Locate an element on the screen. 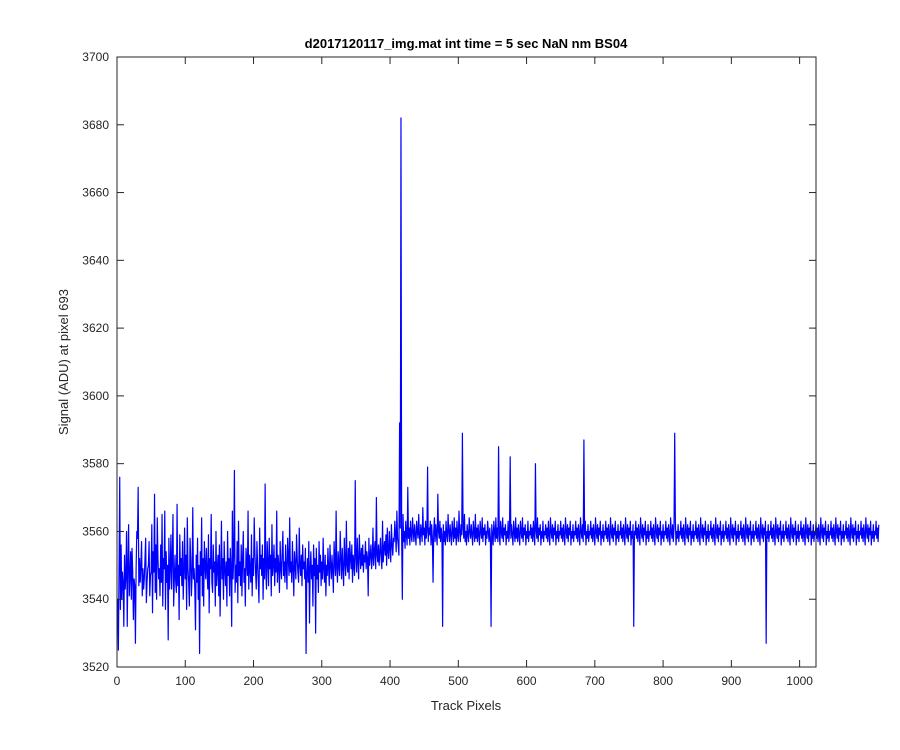 The width and height of the screenshot is (900, 750). x-tick-label: 0 is located at coordinates (117, 681).